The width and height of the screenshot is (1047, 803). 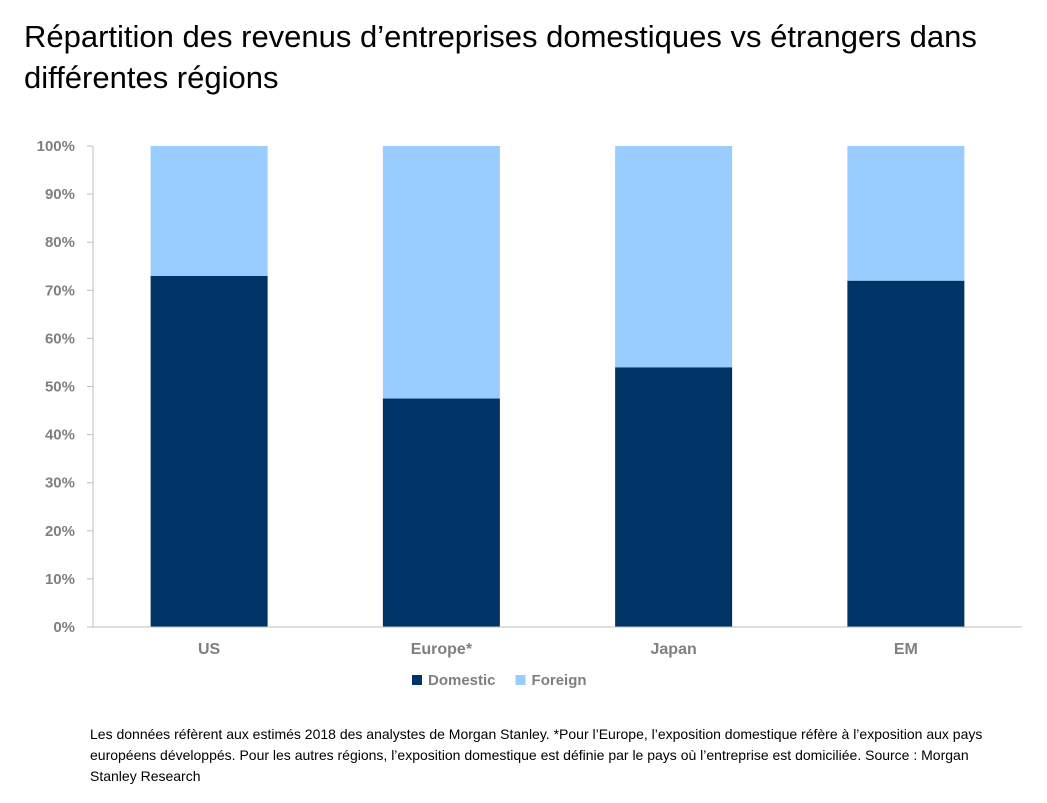 What do you see at coordinates (60, 435) in the screenshot?
I see `y-tick-label: 40%` at bounding box center [60, 435].